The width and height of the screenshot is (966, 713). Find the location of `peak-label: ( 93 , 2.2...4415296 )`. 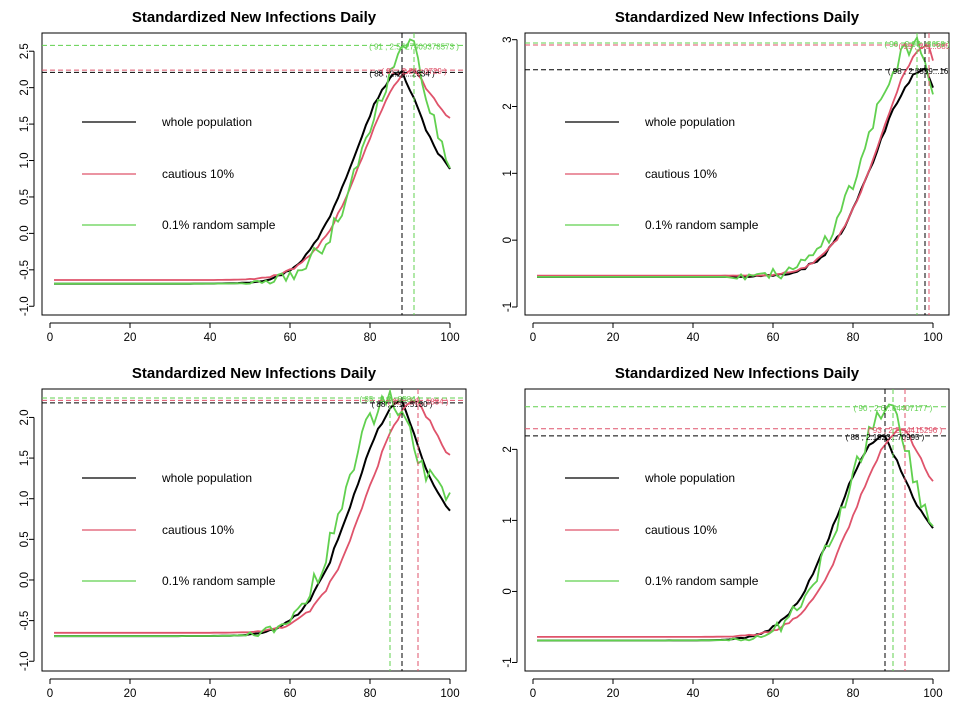

peak-label: ( 93 , 2.2...4415296 ) is located at coordinates (905, 430).